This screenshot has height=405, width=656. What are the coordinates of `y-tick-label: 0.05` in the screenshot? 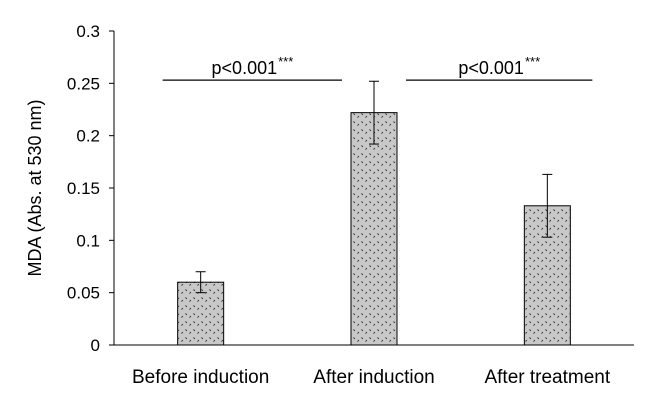 It's located at (83, 293).